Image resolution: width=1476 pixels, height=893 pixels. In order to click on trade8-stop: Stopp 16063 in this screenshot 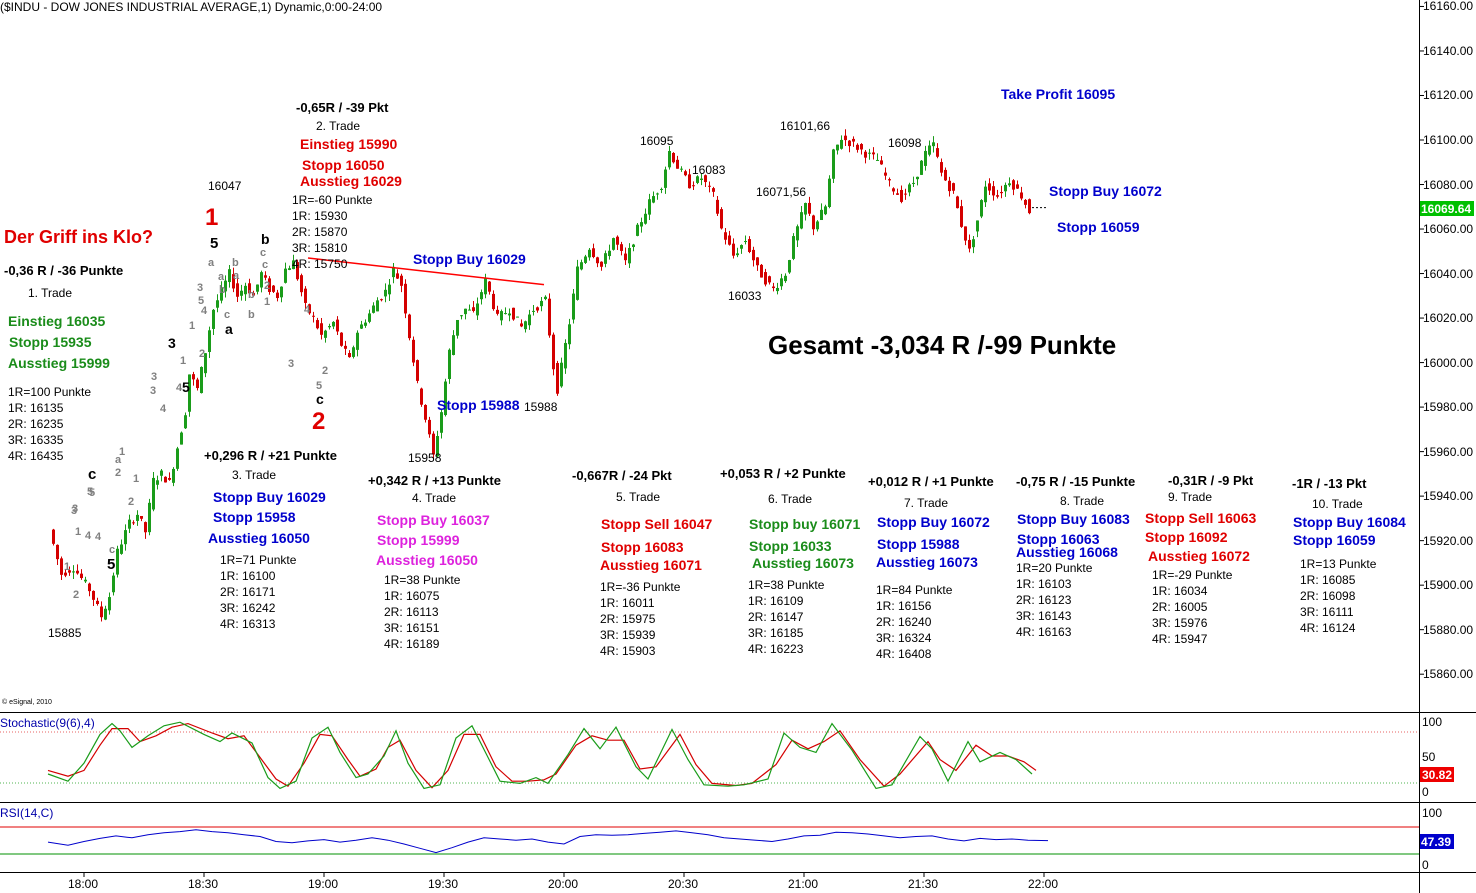, I will do `click(1058, 539)`.